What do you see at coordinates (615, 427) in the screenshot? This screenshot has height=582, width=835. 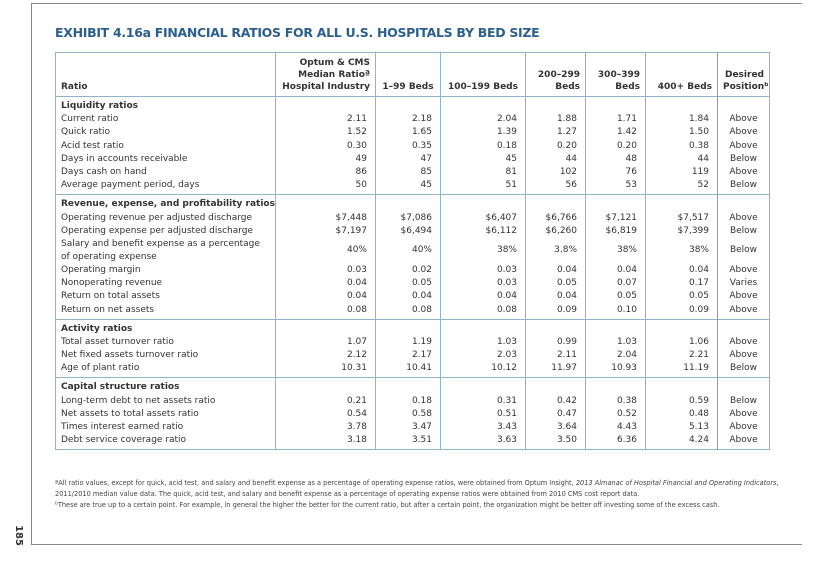 I see `beds-300-399-value: 4.43` at bounding box center [615, 427].